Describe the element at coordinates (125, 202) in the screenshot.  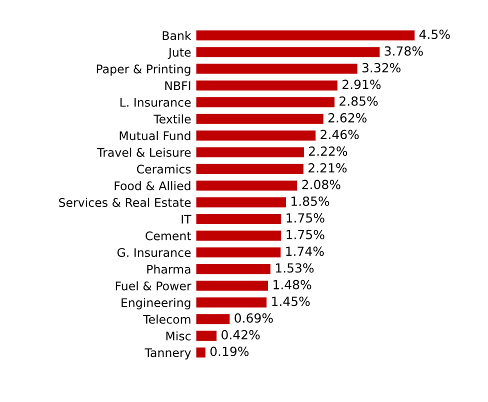
I see `y-tick-label: Services & Real Estate` at that location.